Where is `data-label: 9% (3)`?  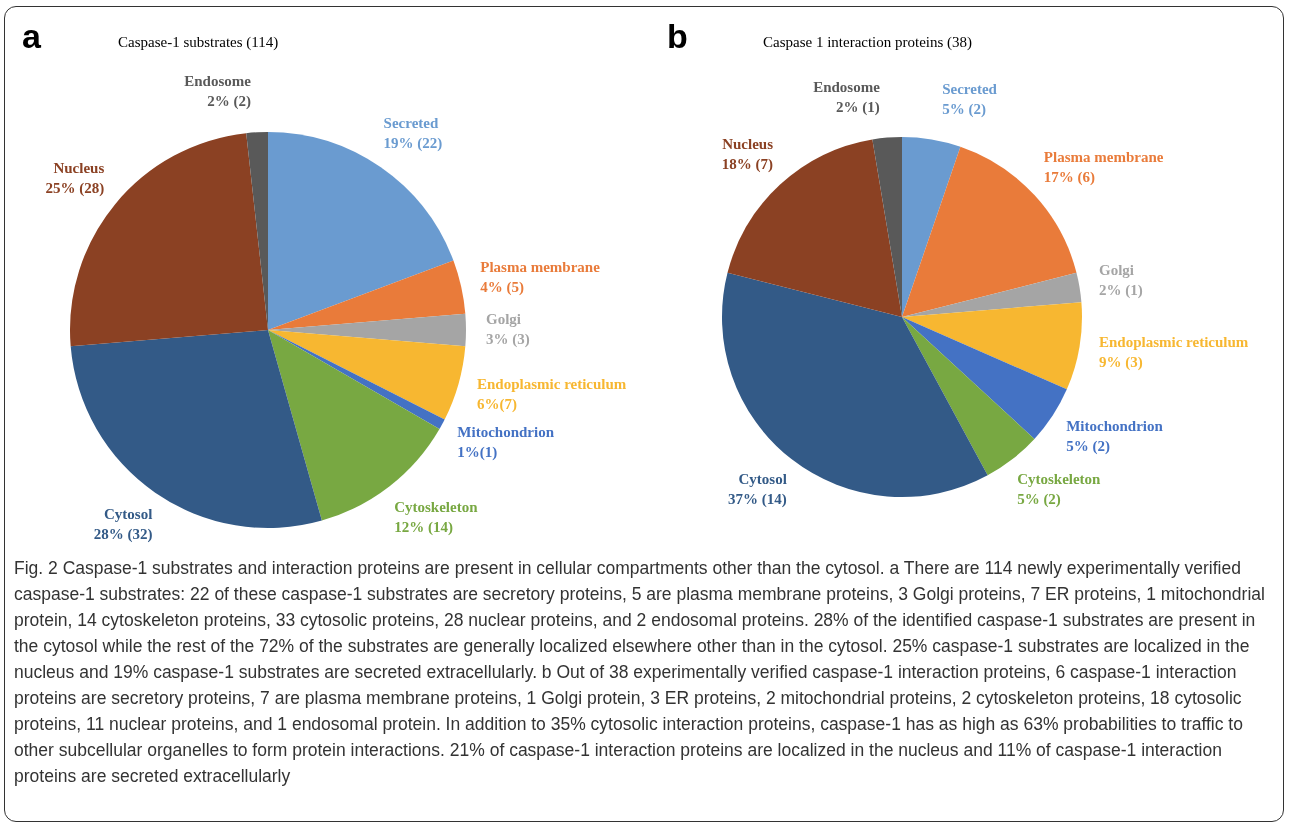 data-label: 9% (3) is located at coordinates (1121, 363).